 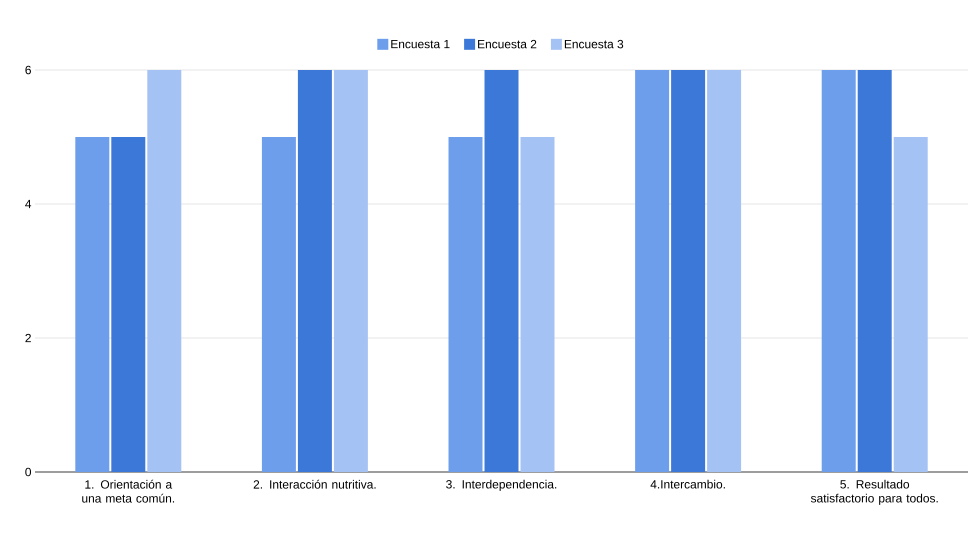 What do you see at coordinates (507, 44) in the screenshot?
I see `legend-label: Encuesta 2` at bounding box center [507, 44].